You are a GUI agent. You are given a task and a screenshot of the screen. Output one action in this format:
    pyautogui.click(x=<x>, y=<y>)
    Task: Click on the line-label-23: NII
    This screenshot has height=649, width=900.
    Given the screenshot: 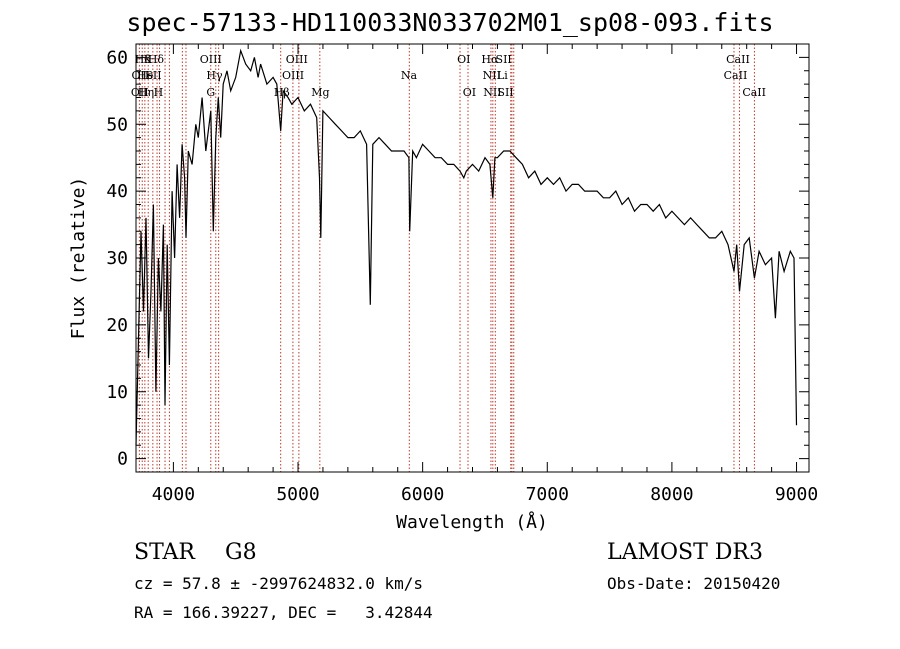 What is the action you would take?
    pyautogui.click(x=492, y=92)
    